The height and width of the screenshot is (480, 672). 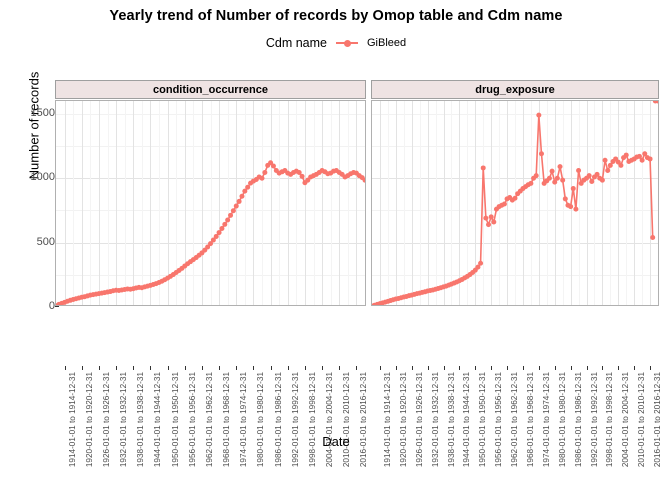 I want to click on y-axis-tick-label: 500, so click(x=45, y=241).